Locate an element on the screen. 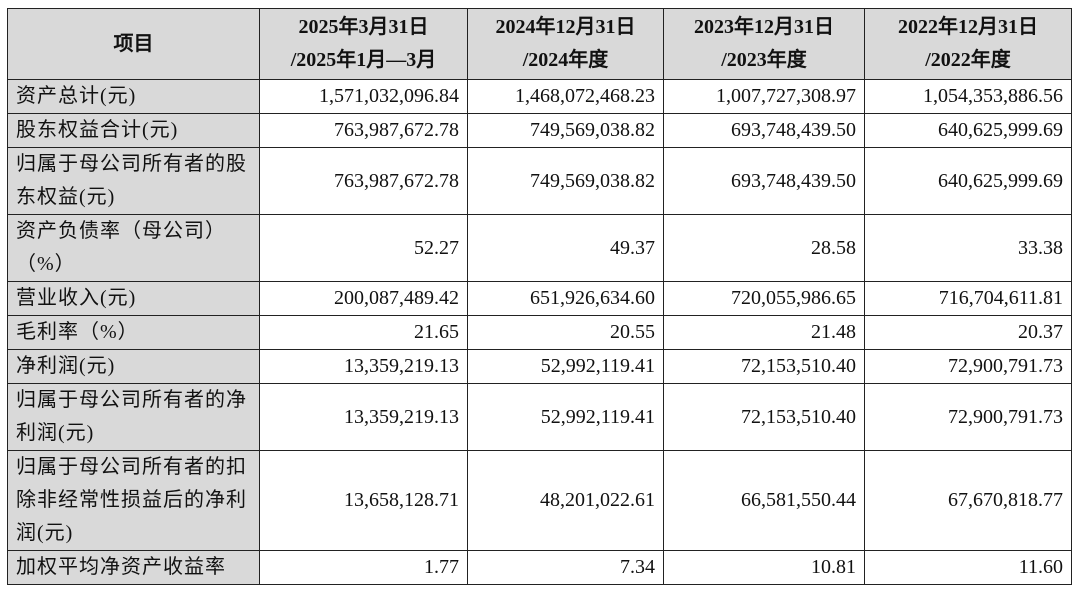  row-value: 21.48 is located at coordinates (764, 332).